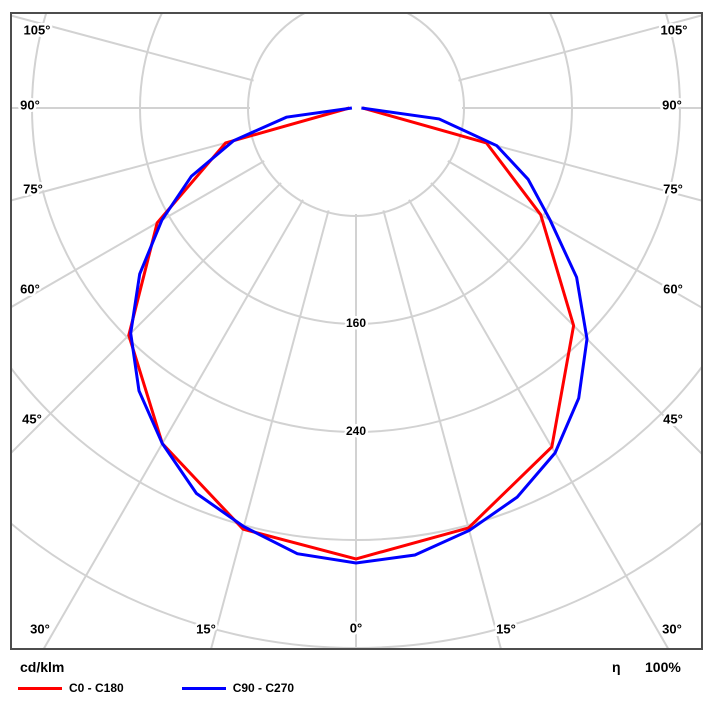 This screenshot has height=702, width=720. I want to click on grid-spoke-L105, so click(132, 48).